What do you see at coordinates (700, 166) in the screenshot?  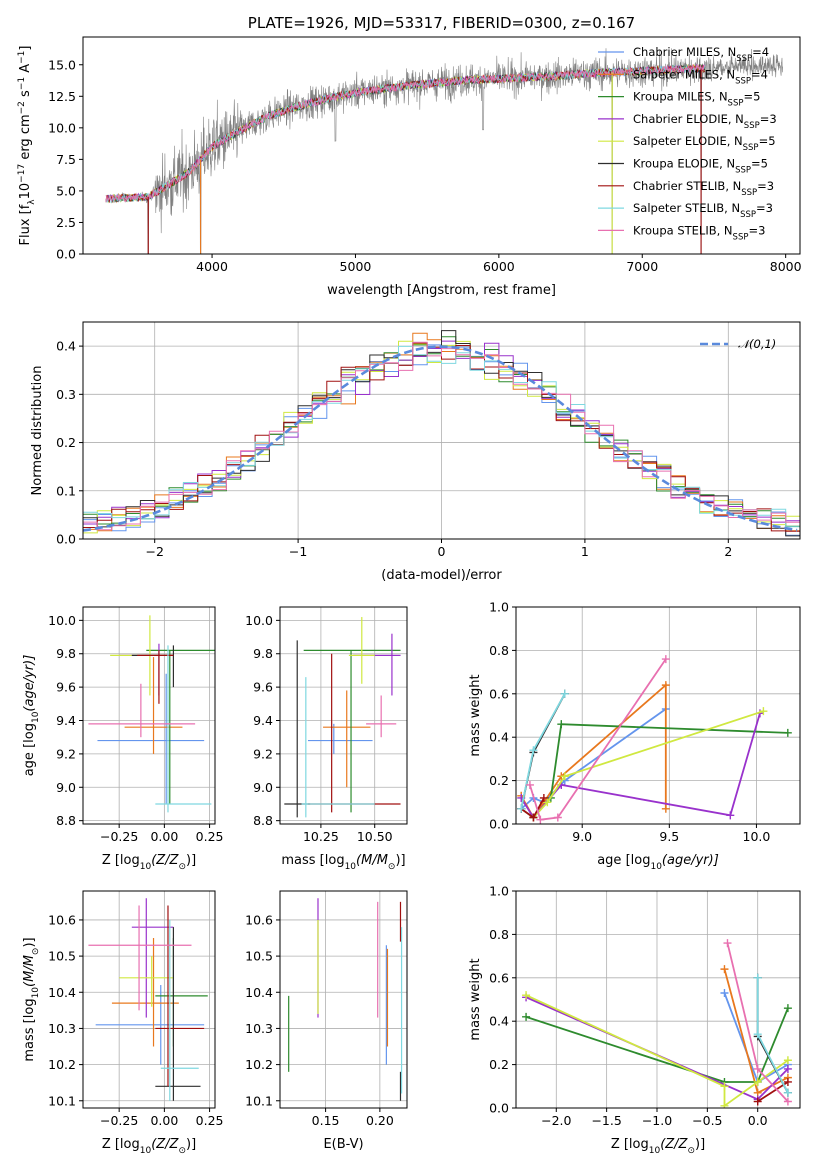 I see `legend-entry: Kroupa ELODIE, NSSP=5` at bounding box center [700, 166].